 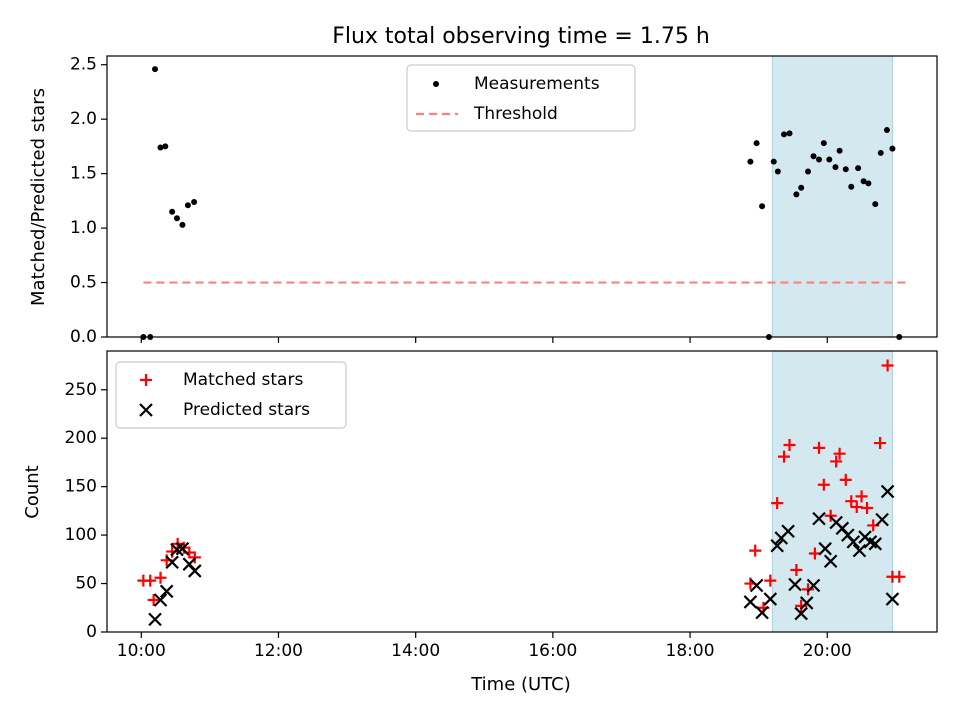 I want to click on y-tick-label: 2.5, so click(x=83, y=65).